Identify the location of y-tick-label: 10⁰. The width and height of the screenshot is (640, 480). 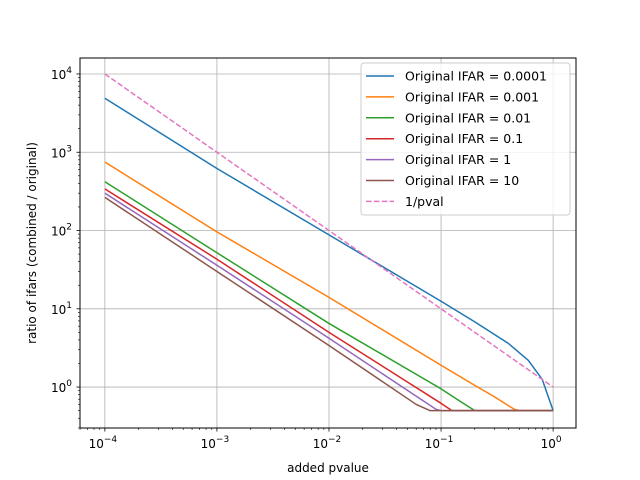
(61, 387).